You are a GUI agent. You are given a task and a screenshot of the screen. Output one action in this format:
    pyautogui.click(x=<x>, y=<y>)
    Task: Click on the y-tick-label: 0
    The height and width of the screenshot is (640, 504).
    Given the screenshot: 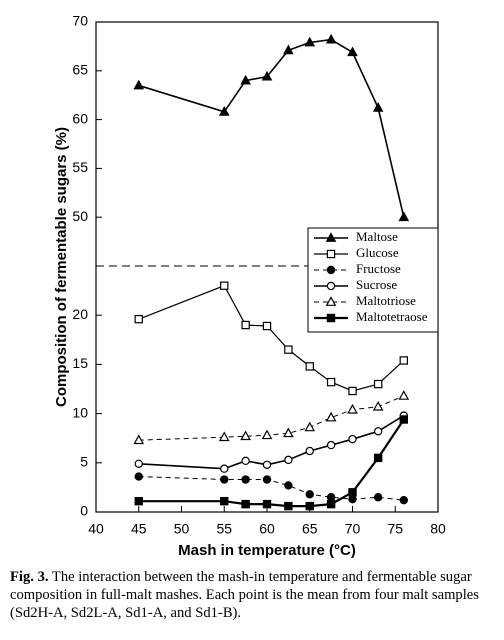 What is the action you would take?
    pyautogui.click(x=84, y=511)
    